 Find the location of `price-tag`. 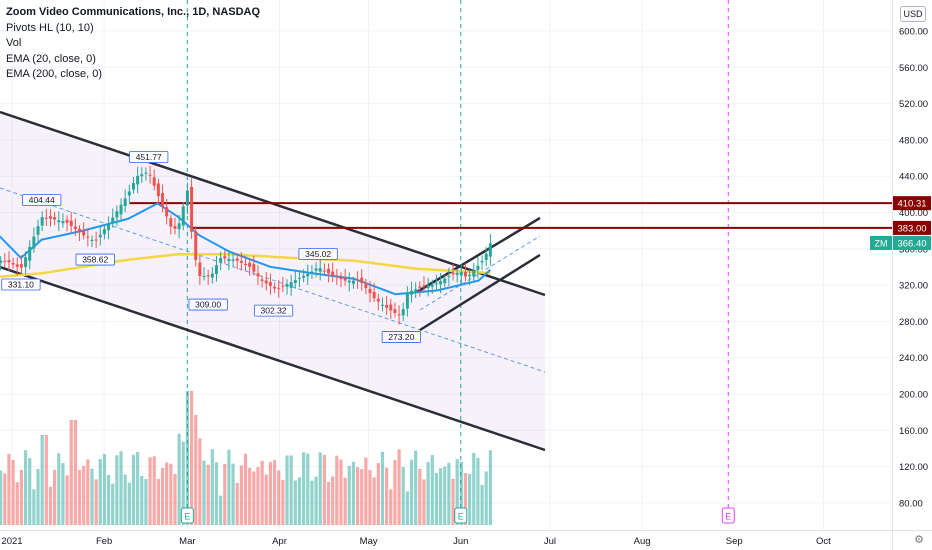

price-tag is located at coordinates (912, 203).